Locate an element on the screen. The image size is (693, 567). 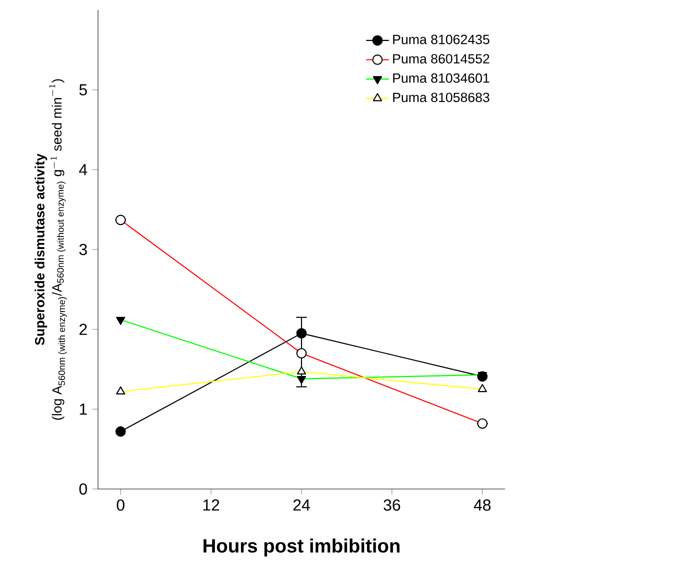
y-tick-label: 5 is located at coordinates (83, 90).